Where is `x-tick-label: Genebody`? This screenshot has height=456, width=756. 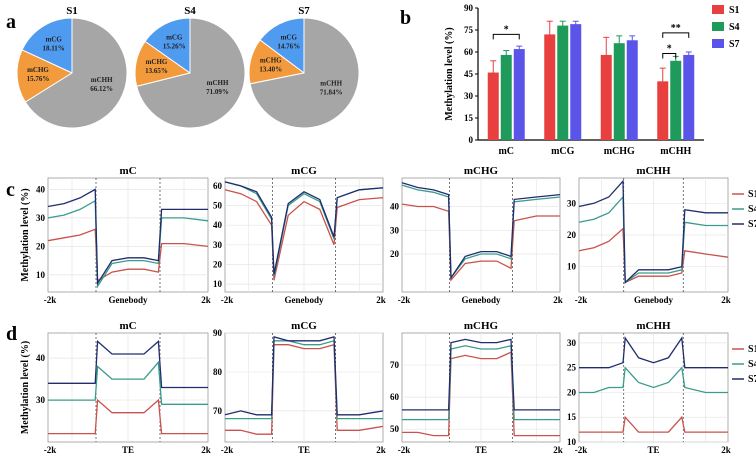
x-tick-label: Genebody is located at coordinates (304, 300).